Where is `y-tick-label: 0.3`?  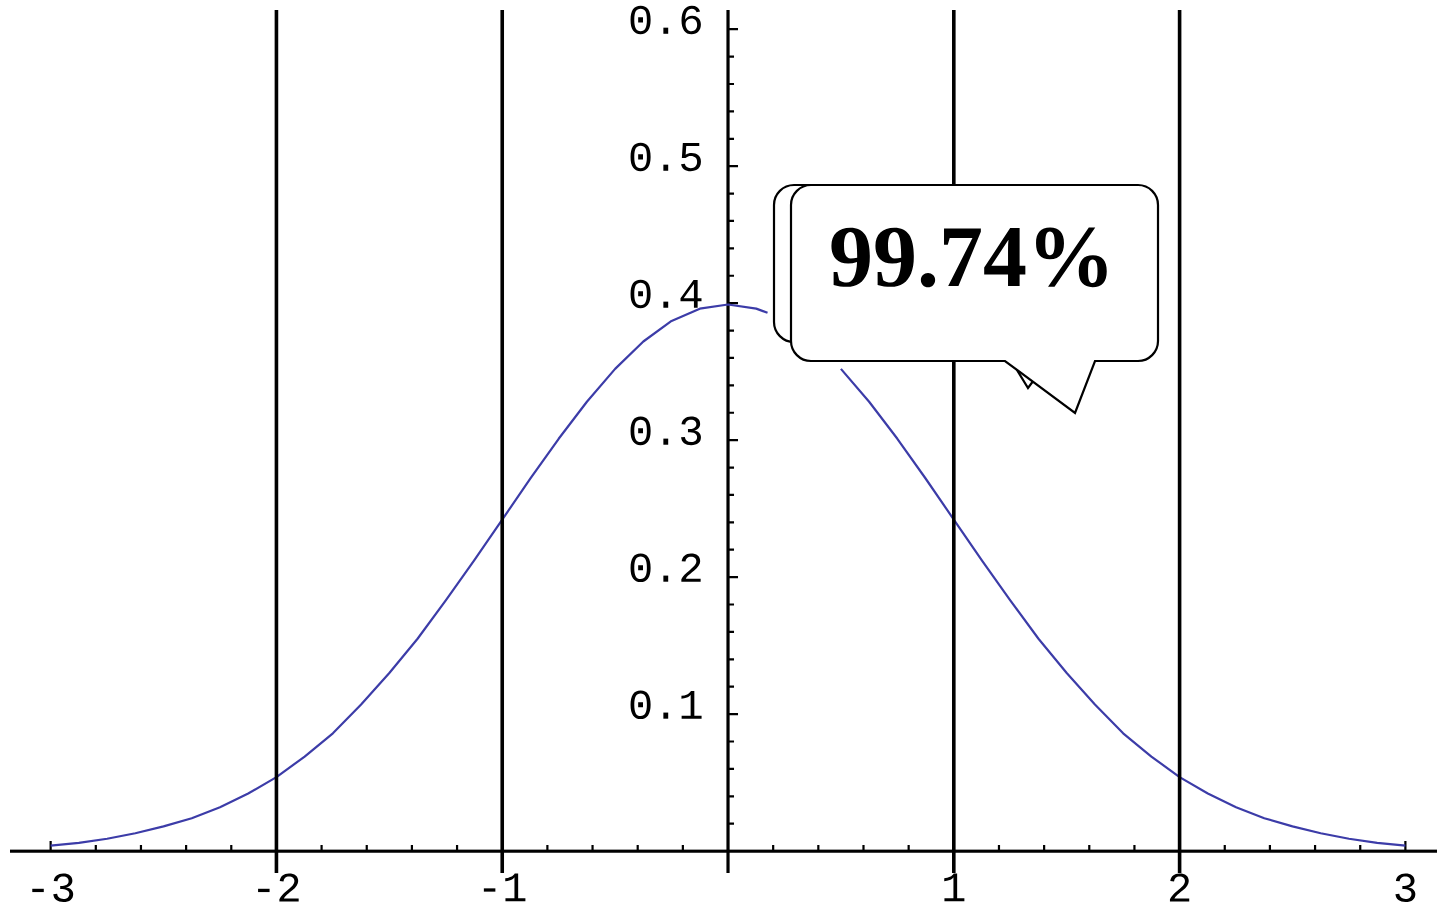
y-tick-label: 0.3 is located at coordinates (665, 431).